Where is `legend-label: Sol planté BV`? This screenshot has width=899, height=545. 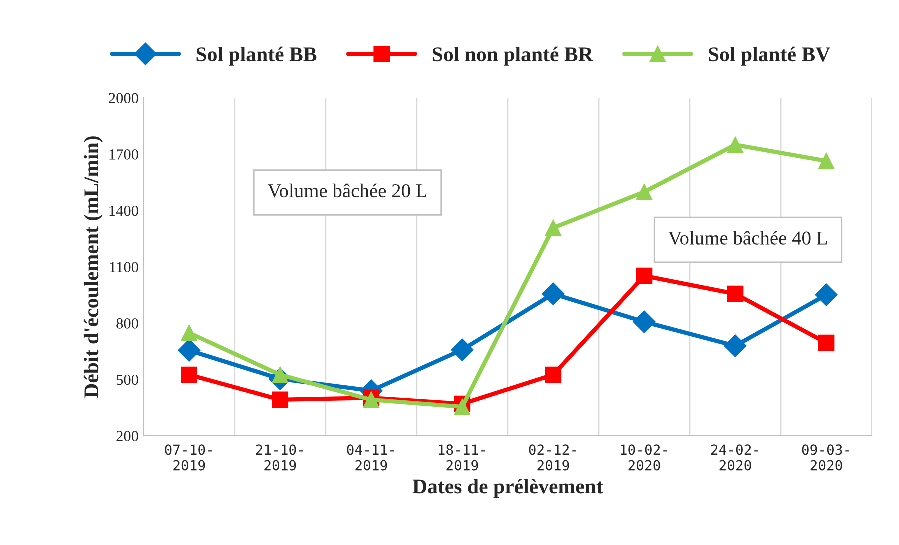 legend-label: Sol planté BV is located at coordinates (769, 56).